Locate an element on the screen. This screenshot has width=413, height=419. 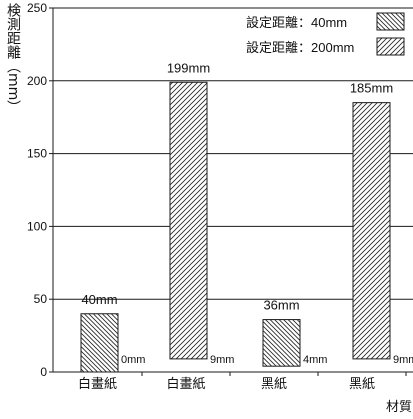
bar-top-label-3: 185mm is located at coordinates (371, 88).